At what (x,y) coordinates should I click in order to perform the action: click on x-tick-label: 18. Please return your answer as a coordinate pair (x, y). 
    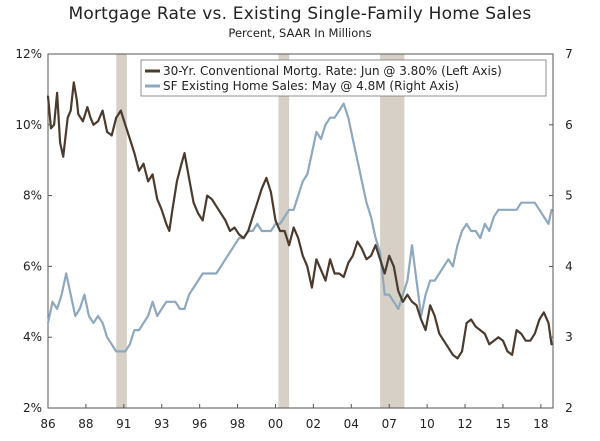
    Looking at the image, I should click on (540, 424).